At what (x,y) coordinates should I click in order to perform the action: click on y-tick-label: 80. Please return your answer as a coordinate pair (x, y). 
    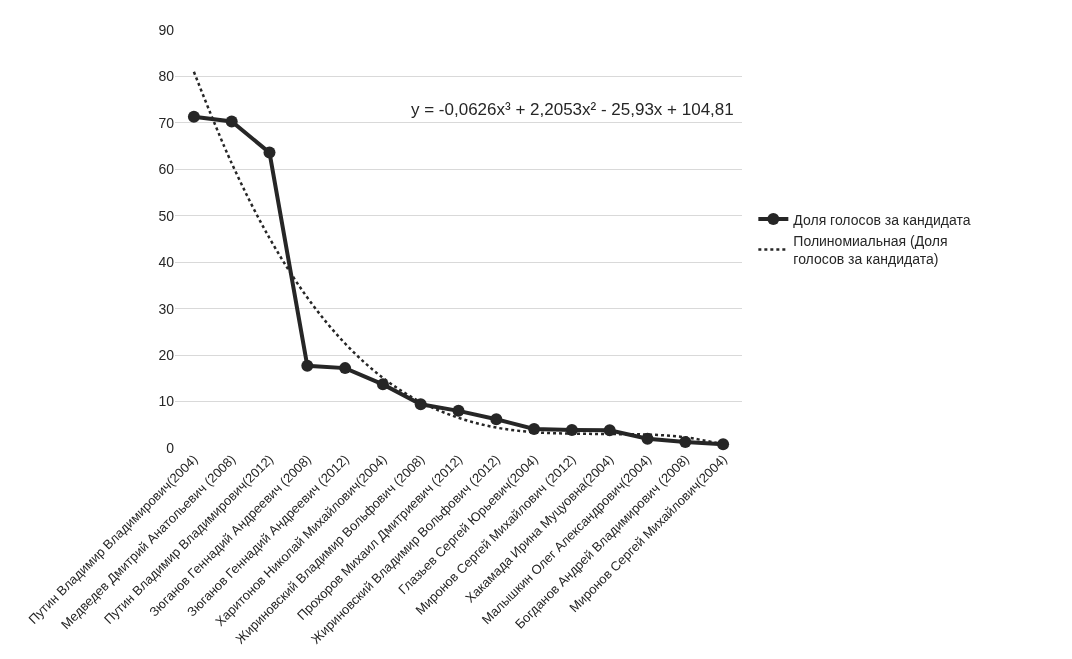
    Looking at the image, I should click on (166, 76).